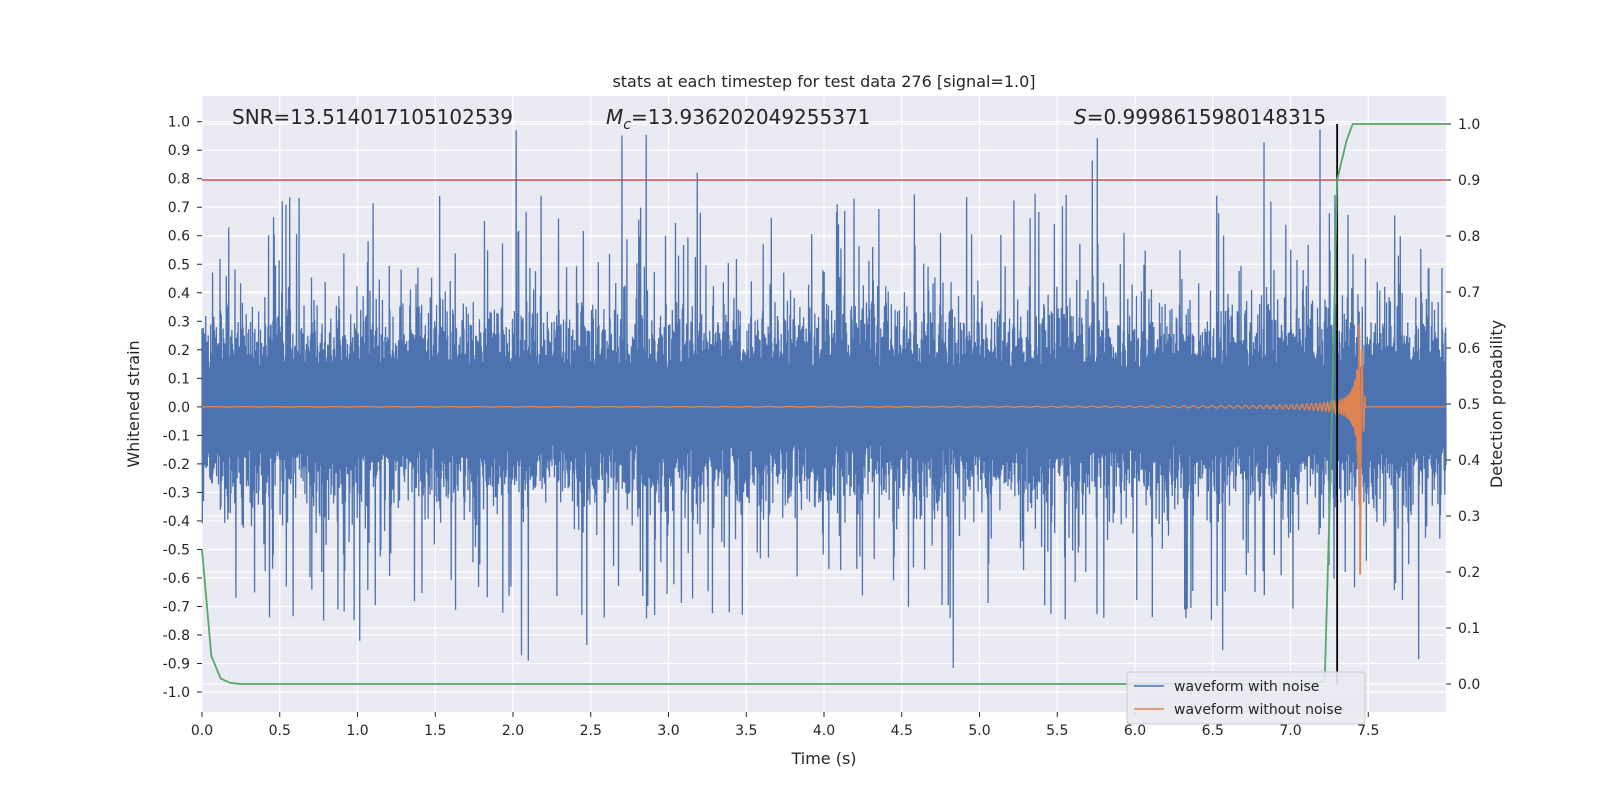  What do you see at coordinates (614, 117) in the screenshot?
I see `chirp-mass-symbol: M` at bounding box center [614, 117].